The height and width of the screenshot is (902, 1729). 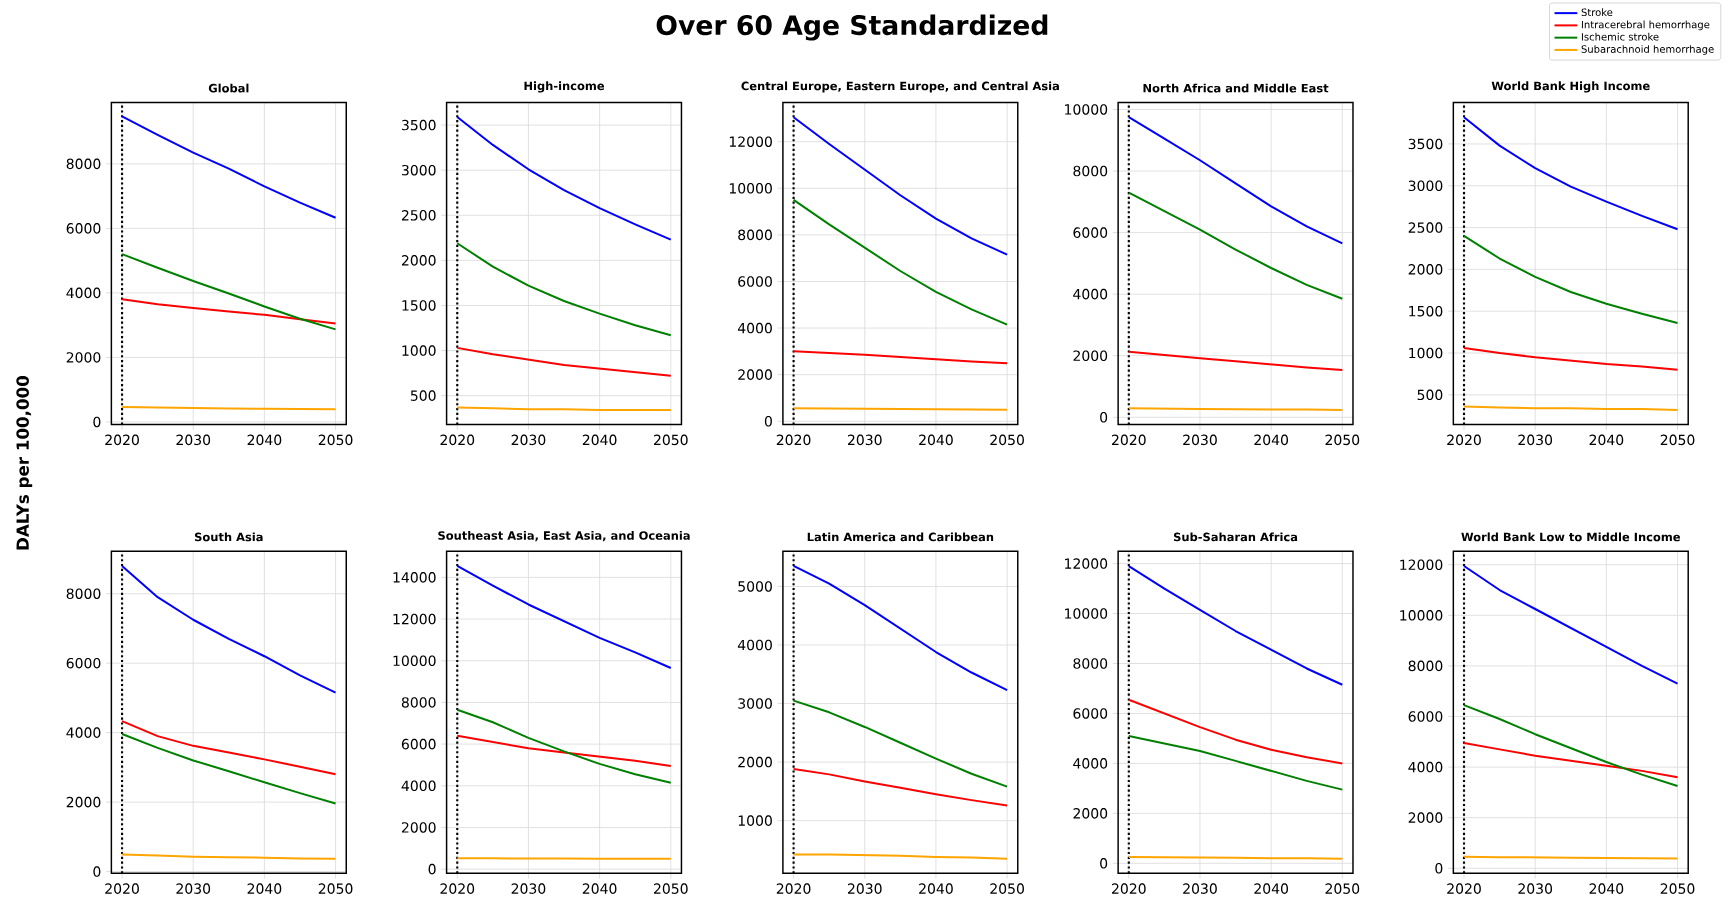 What do you see at coordinates (24, 463) in the screenshot?
I see `y-axis-title: DALYs per 100,000` at bounding box center [24, 463].